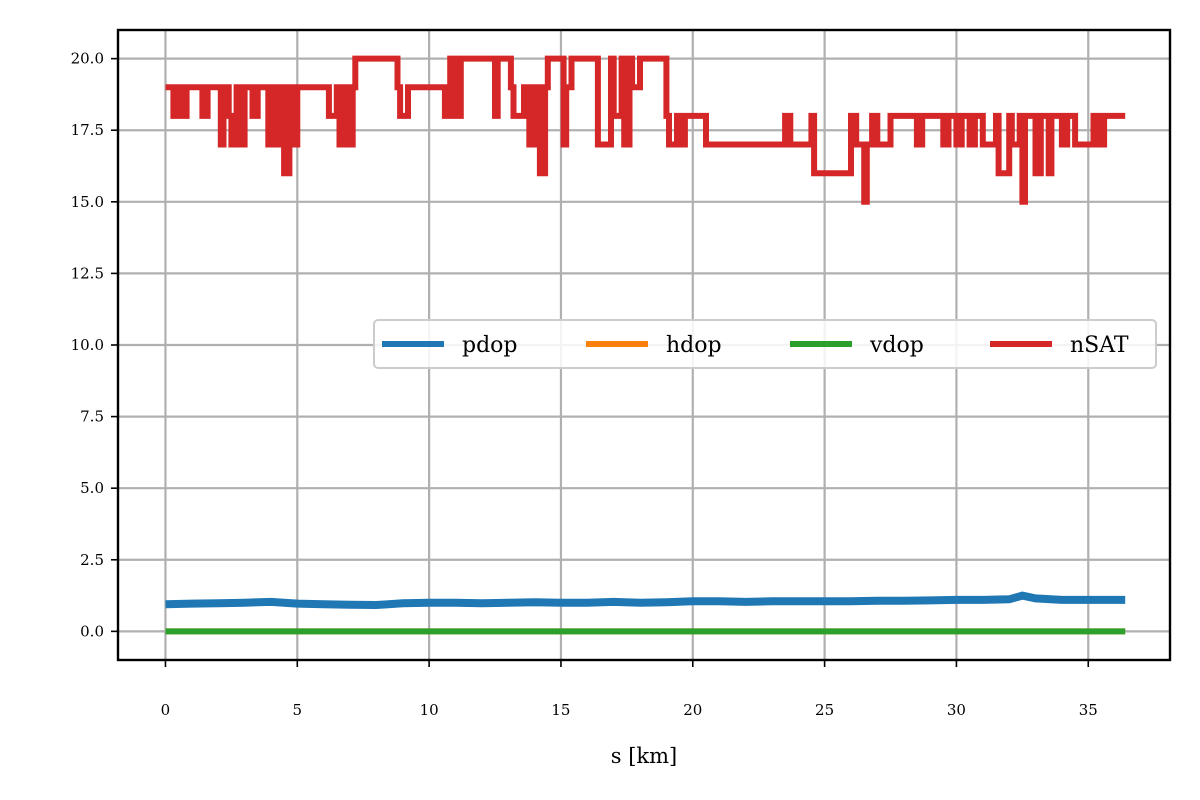 The height and width of the screenshot is (800, 1200). I want to click on y-tick-label: 10.0, so click(87, 345).